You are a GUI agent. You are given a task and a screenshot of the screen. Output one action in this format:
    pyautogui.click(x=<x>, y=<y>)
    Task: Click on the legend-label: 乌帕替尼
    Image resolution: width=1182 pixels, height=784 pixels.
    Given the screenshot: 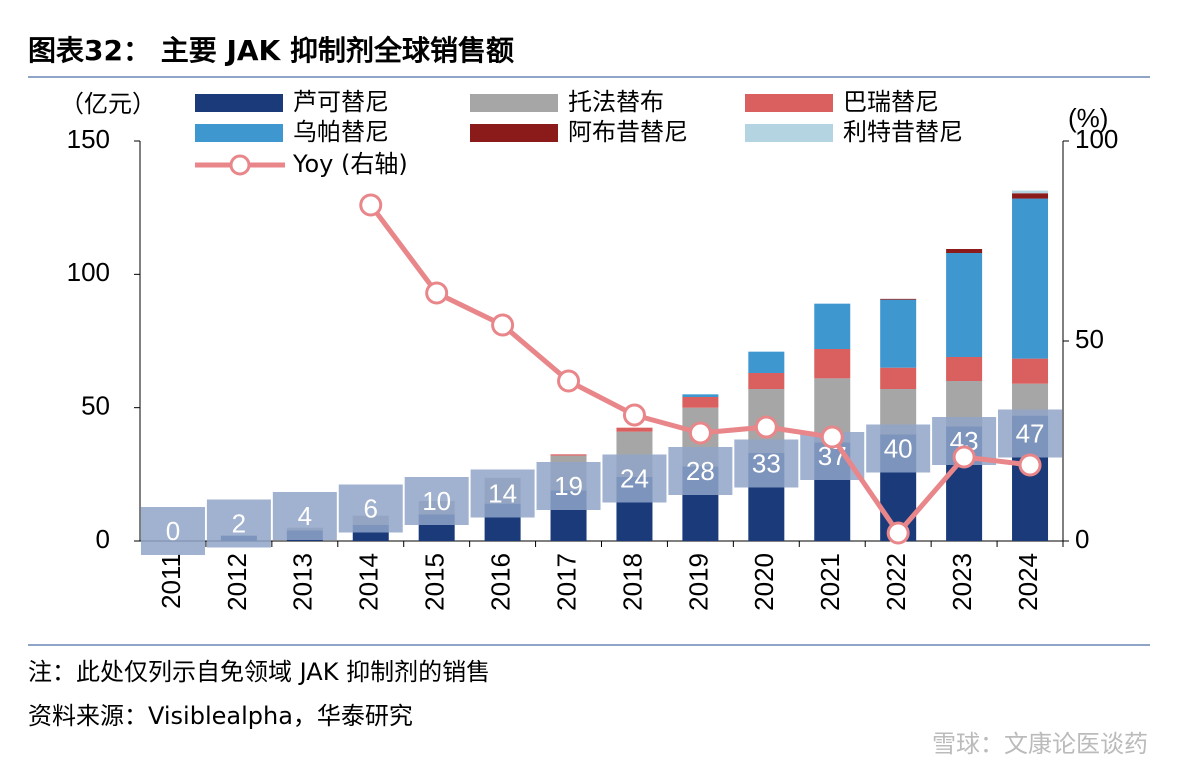 What is the action you would take?
    pyautogui.click(x=341, y=132)
    